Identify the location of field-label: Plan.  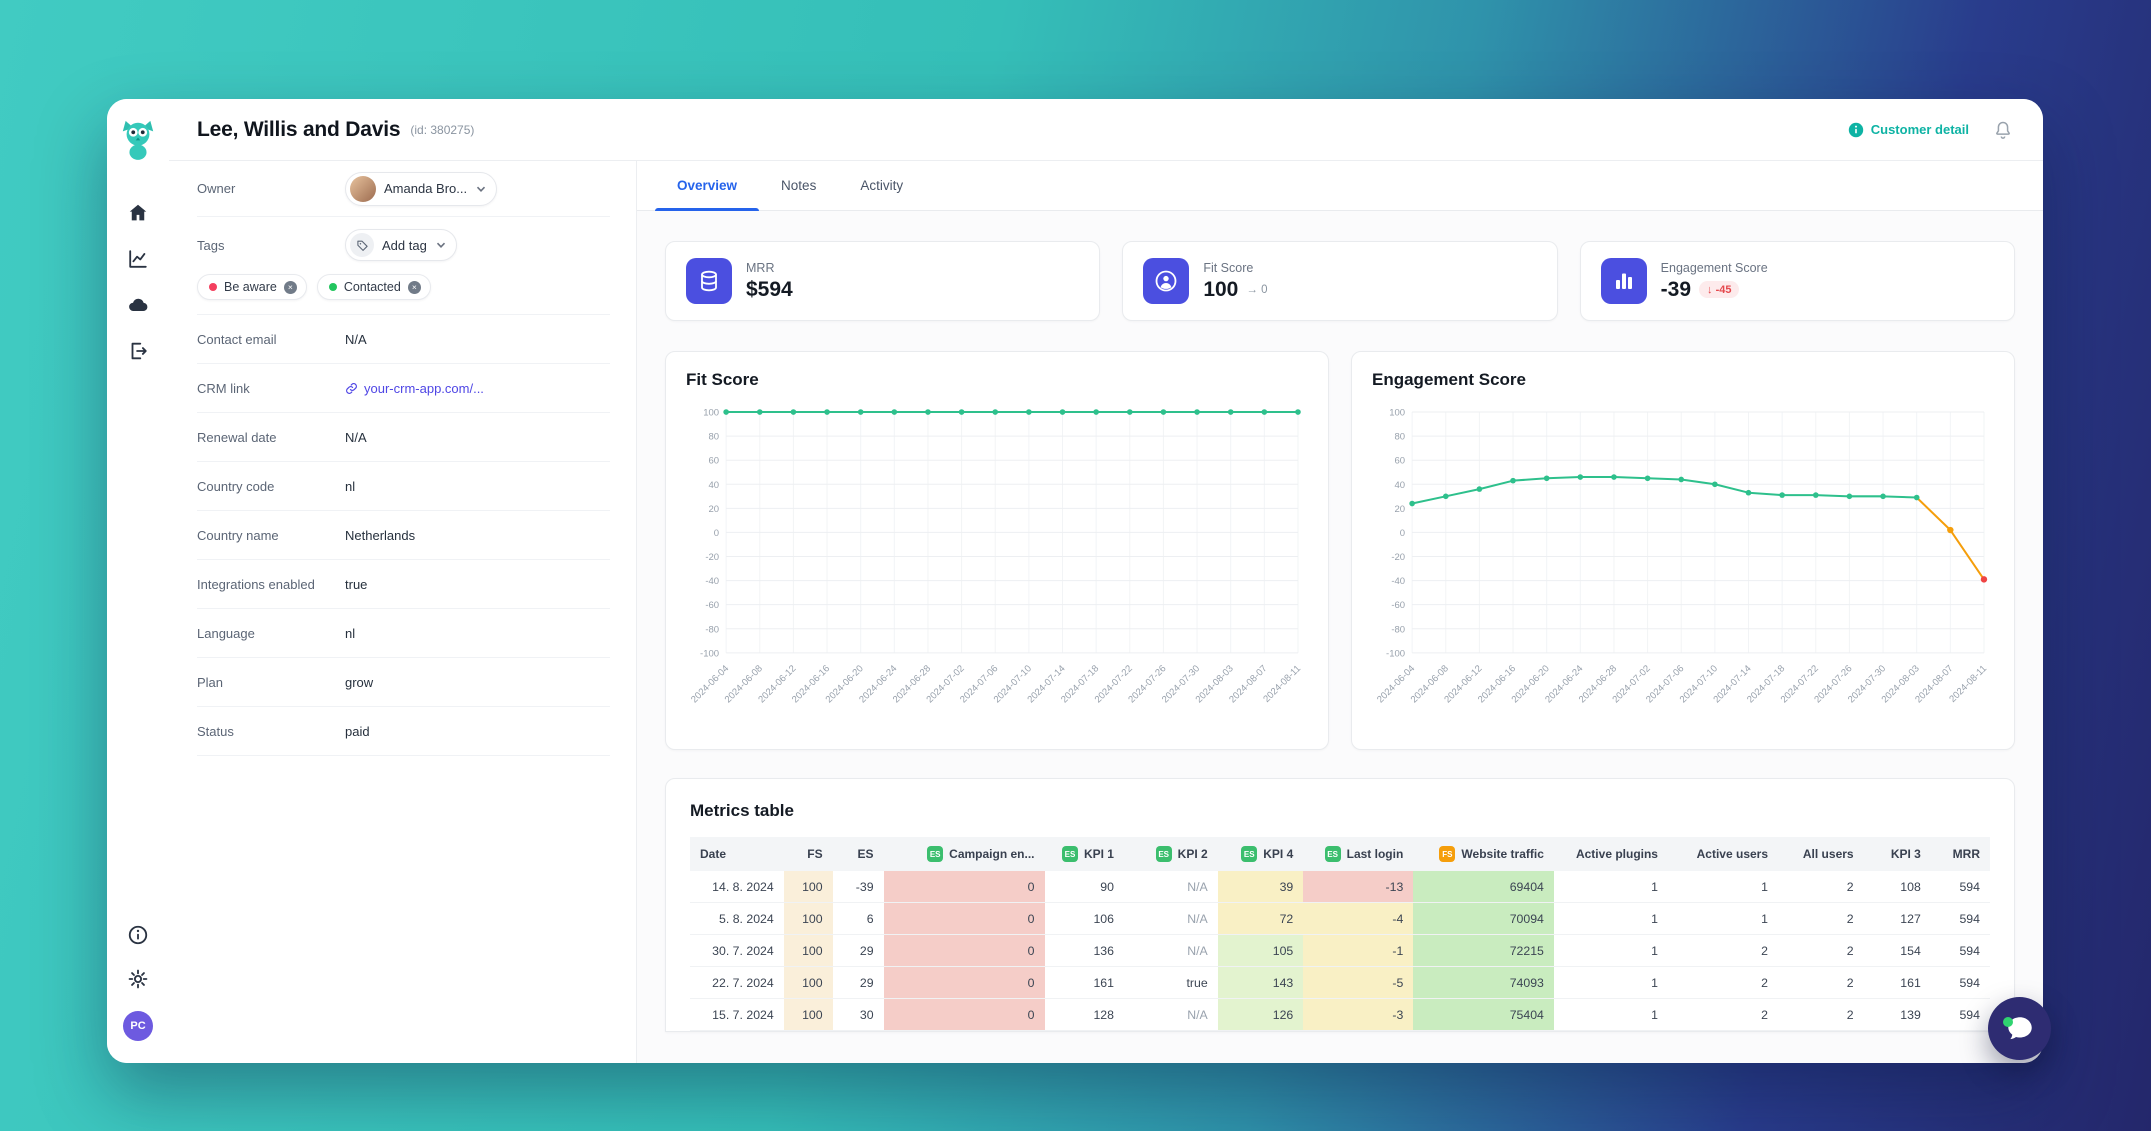
(210, 682).